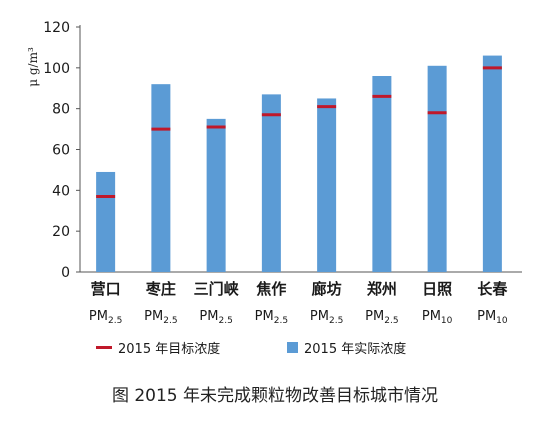 This screenshot has width=550, height=421. Describe the element at coordinates (217, 289) in the screenshot. I see `x-category-label: 三门峡` at that location.